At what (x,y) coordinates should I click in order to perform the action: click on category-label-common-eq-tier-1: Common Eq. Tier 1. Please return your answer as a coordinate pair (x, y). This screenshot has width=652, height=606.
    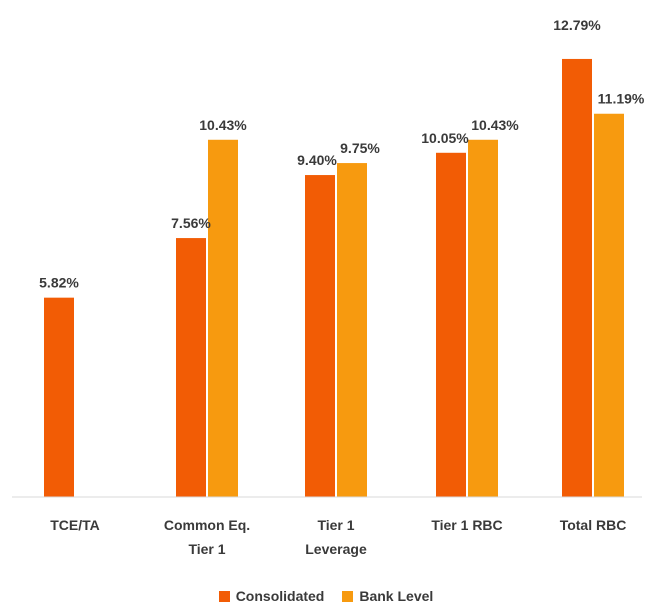
    Looking at the image, I should click on (207, 537).